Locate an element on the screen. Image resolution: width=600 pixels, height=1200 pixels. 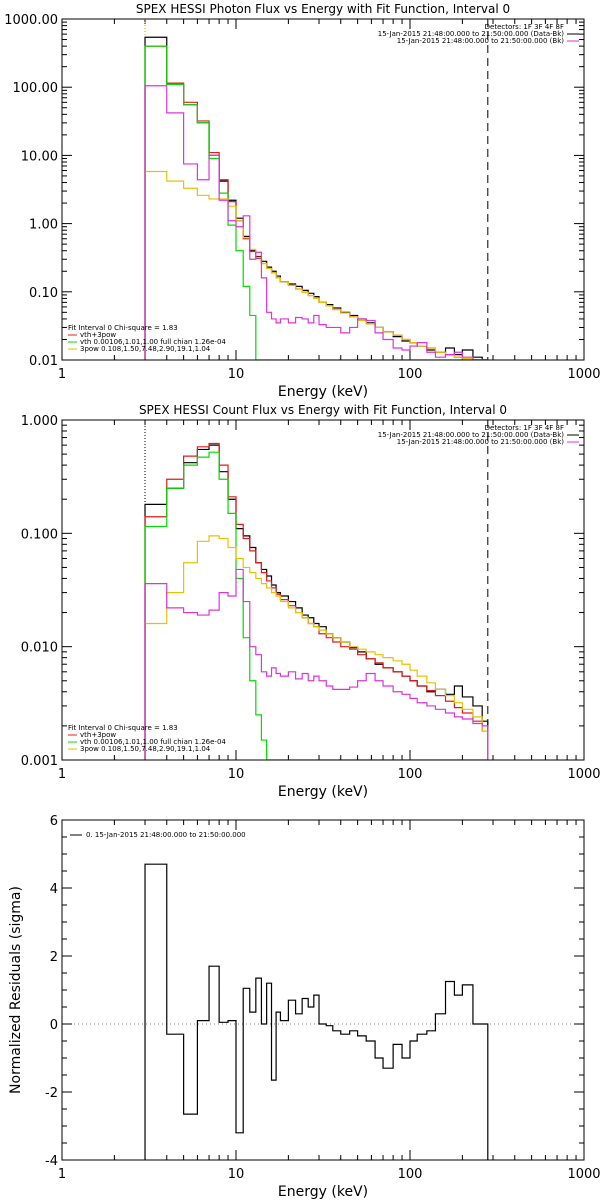
y-tick-label: 1.000 is located at coordinates (39, 421).